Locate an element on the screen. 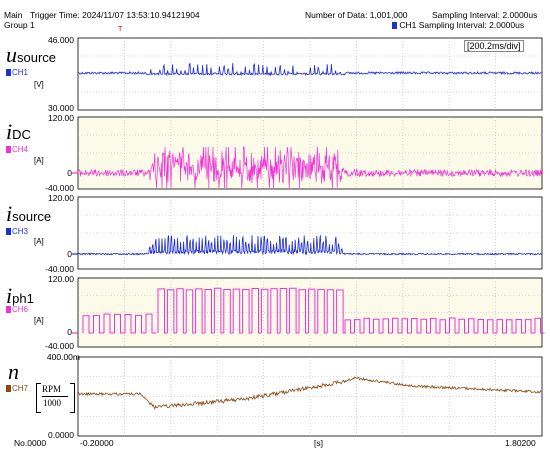 This screenshot has height=455, width=550. trigger-marker-icon: T is located at coordinates (120, 29).